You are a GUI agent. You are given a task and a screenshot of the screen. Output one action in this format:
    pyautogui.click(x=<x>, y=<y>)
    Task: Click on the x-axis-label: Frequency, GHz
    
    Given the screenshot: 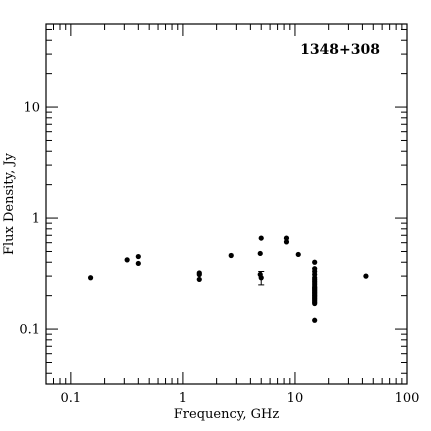 What is the action you would take?
    pyautogui.click(x=227, y=414)
    